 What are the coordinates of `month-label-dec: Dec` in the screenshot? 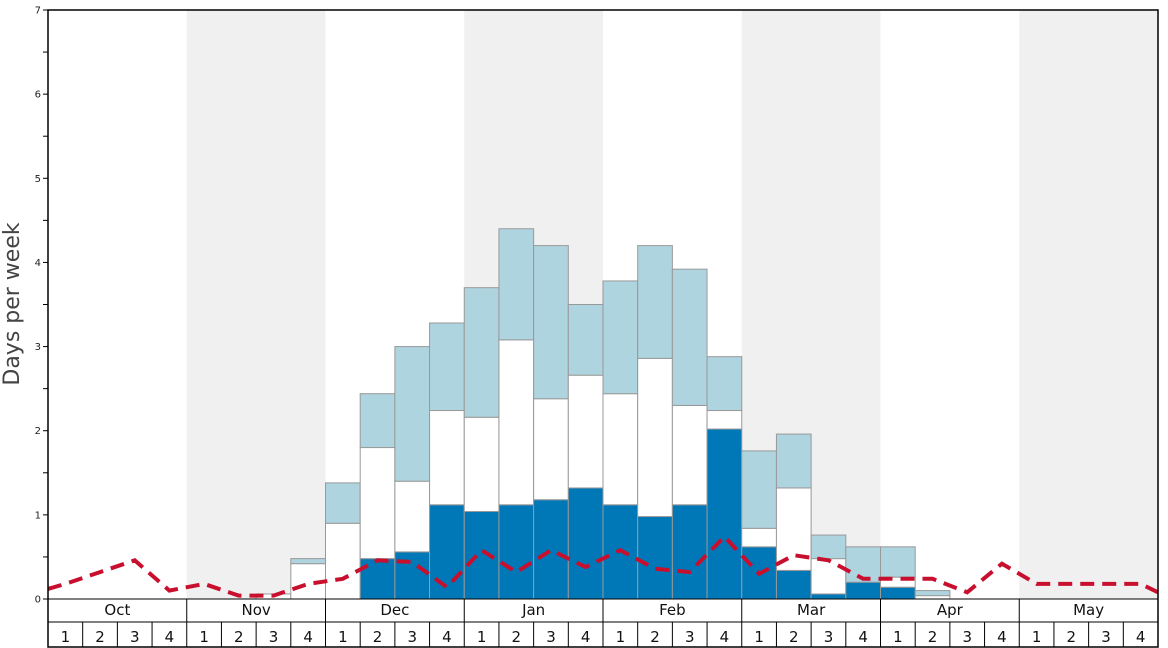 It's located at (394, 610).